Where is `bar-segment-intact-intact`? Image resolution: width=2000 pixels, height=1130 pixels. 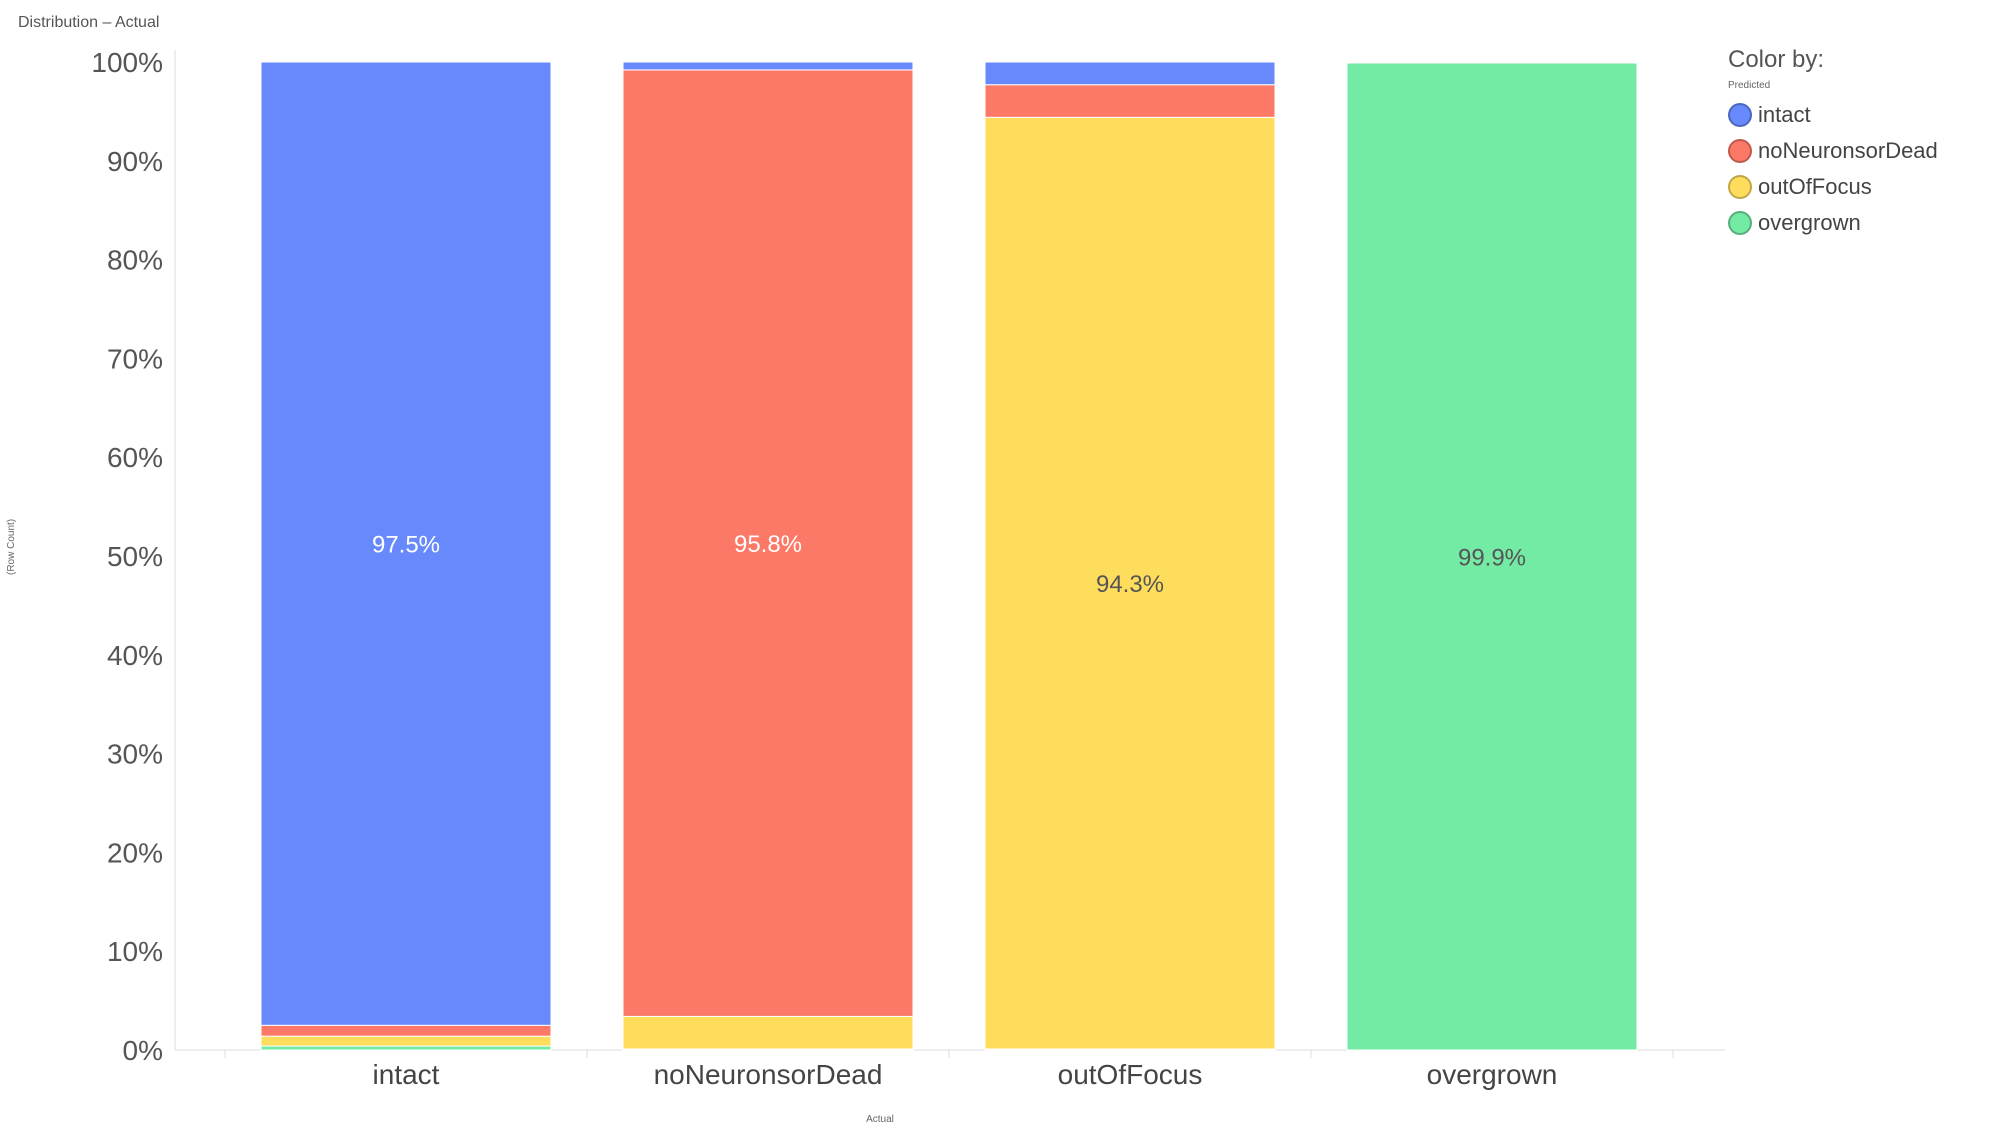 bar-segment-intact-intact is located at coordinates (406, 543).